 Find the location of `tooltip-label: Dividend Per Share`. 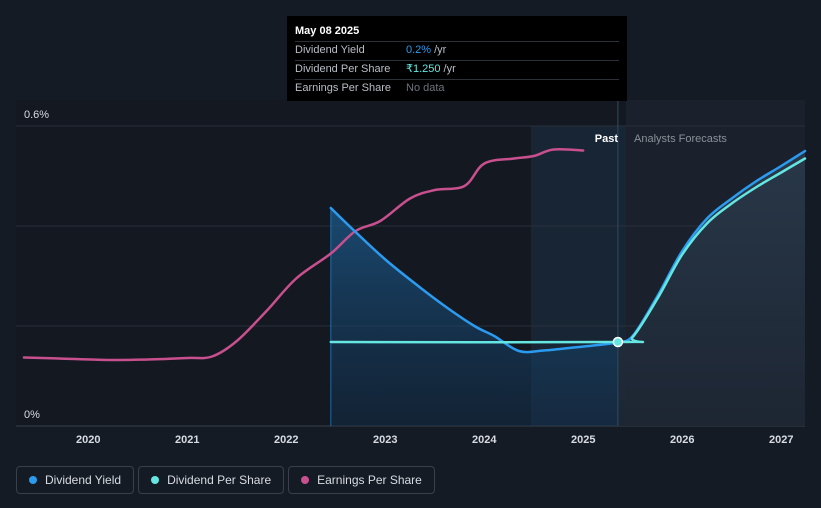

tooltip-label: Dividend Per Share is located at coordinates (343, 69).